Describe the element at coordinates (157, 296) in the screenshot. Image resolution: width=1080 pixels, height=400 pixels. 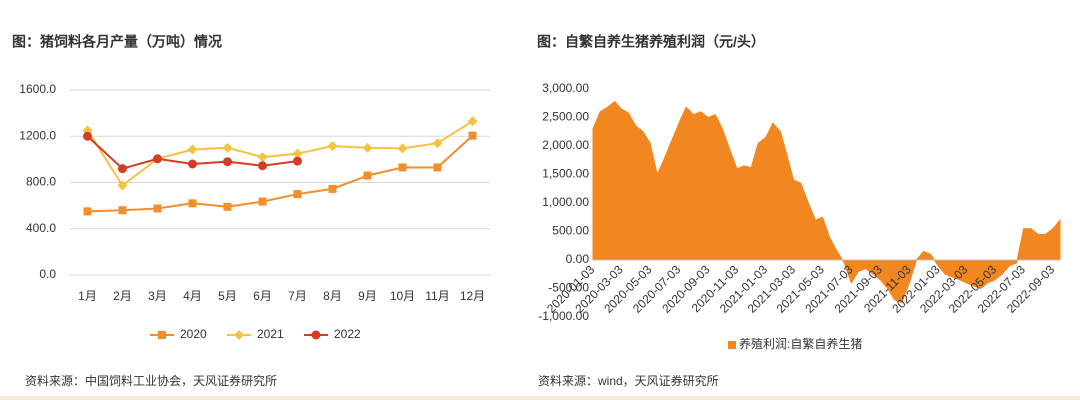
I see `x-tick-label: 3月` at that location.